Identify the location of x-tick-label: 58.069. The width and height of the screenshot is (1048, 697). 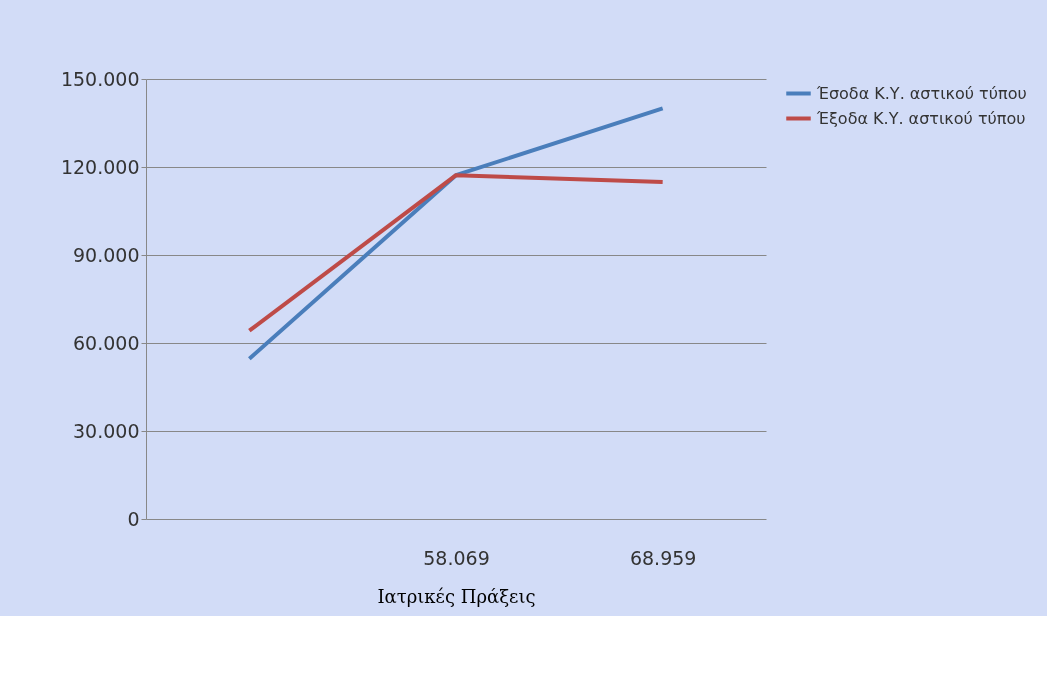
(456, 557).